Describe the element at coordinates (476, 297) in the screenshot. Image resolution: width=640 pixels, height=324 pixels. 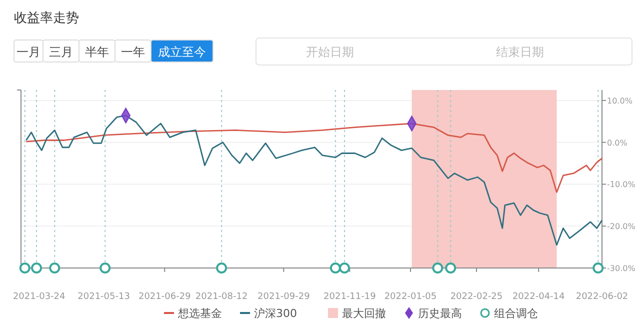
I see `x-tick-label: 2022-02-25` at that location.